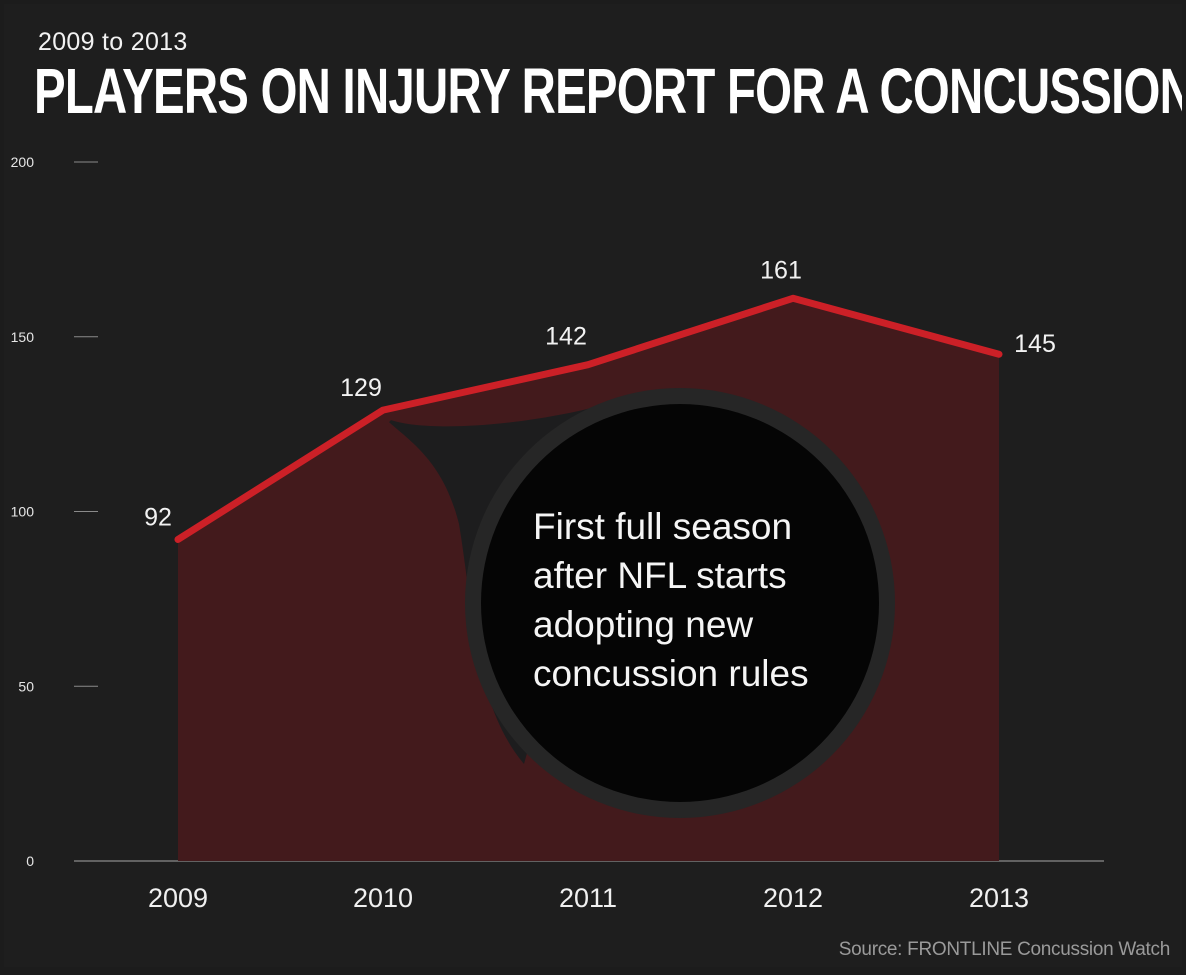  I want to click on y-tick-label: 0, so click(30, 861).